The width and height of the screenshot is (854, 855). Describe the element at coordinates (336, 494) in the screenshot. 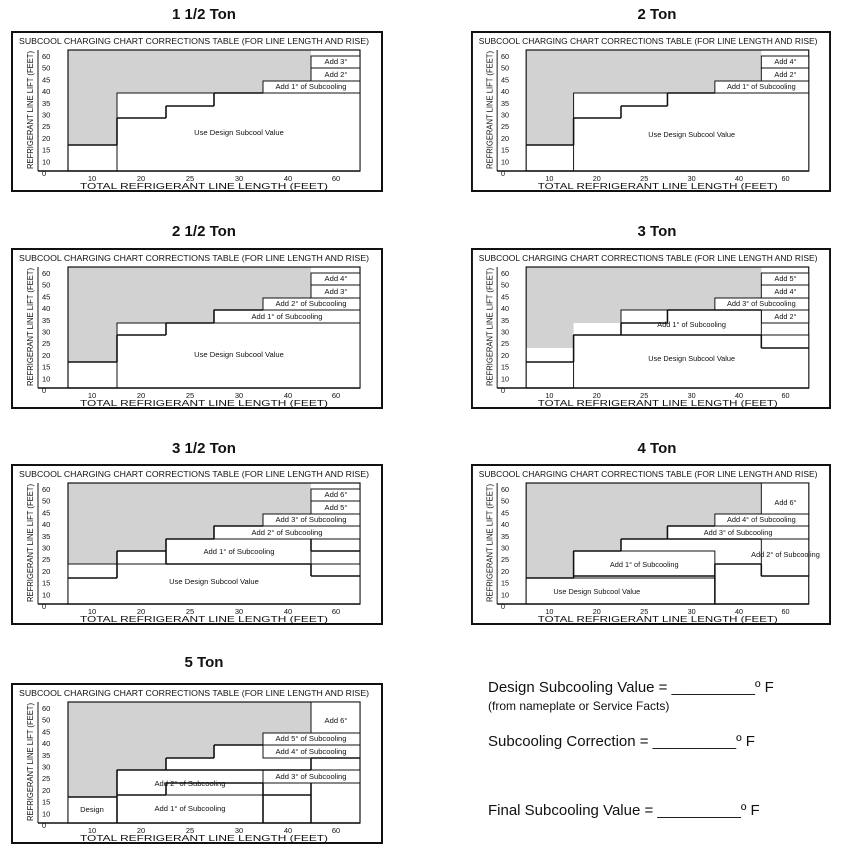

I see `region-label: Add 6°` at that location.